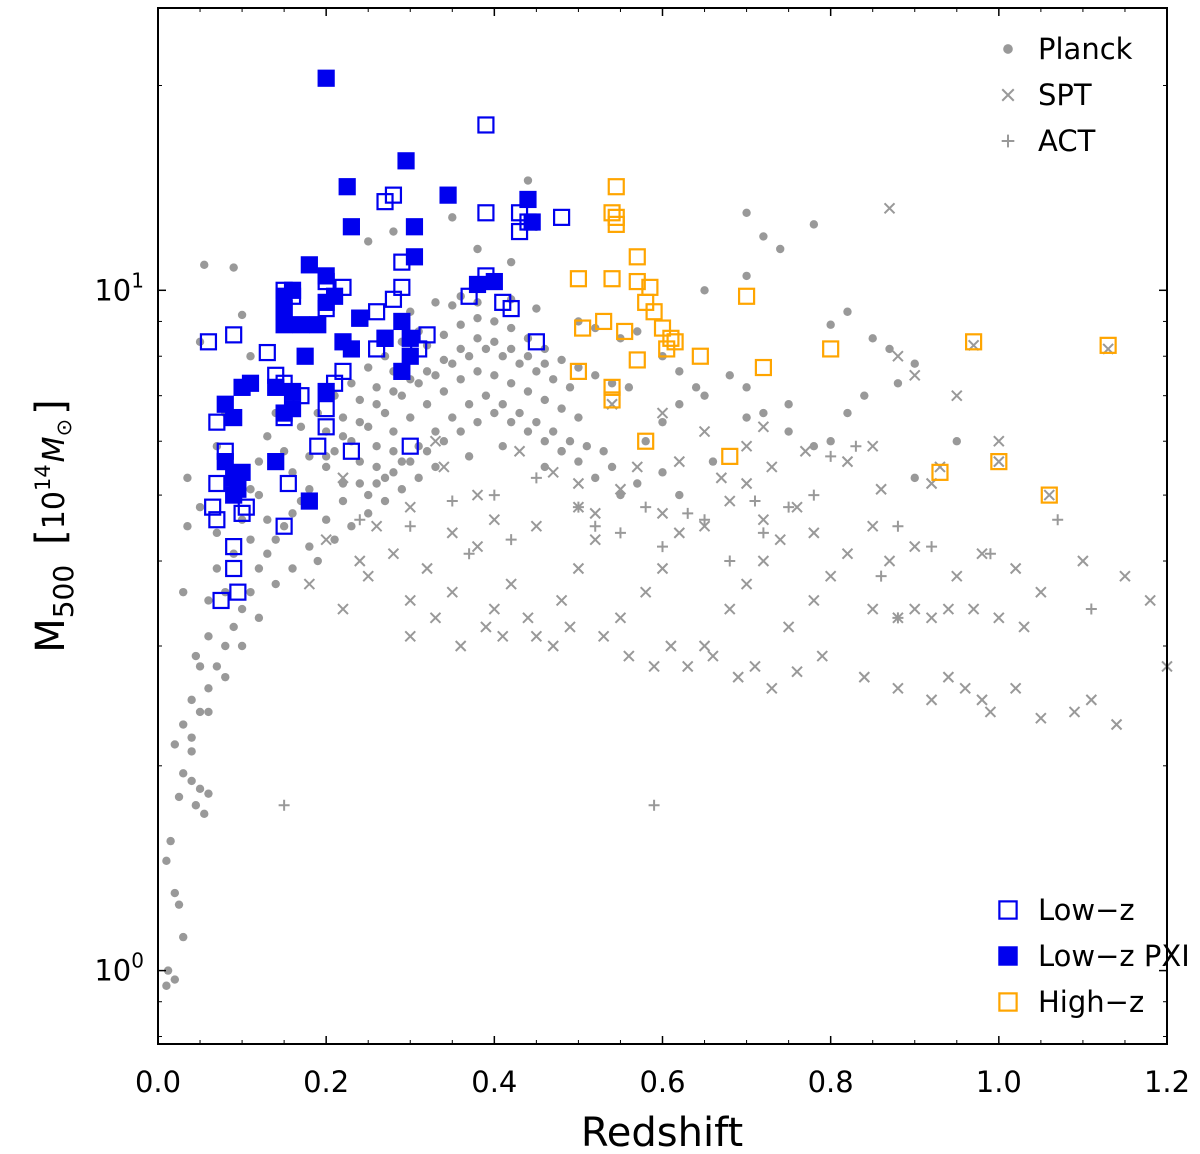 Image resolution: width=1200 pixels, height=1154 pixels. What do you see at coordinates (137, 280) in the screenshot?
I see `y-tick-label-exponent: 1` at bounding box center [137, 280].